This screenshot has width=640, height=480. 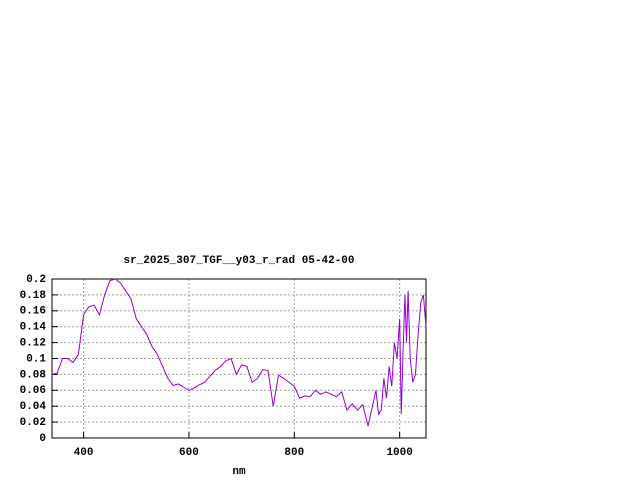 What do you see at coordinates (238, 261) in the screenshot?
I see `chart-title: sr_2025_307_TGF__y03_r_rad 05-42-00` at bounding box center [238, 261].